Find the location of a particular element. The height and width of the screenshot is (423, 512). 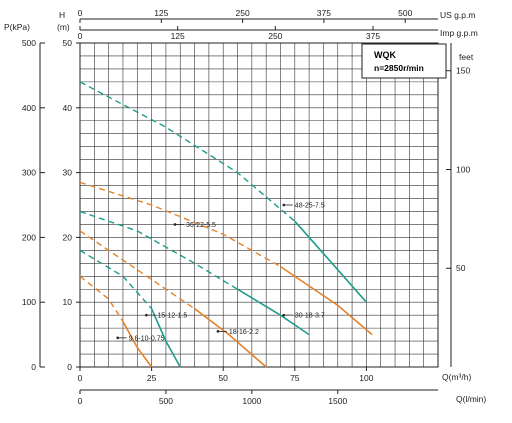

feet-tick-label: 100 is located at coordinates (463, 169).